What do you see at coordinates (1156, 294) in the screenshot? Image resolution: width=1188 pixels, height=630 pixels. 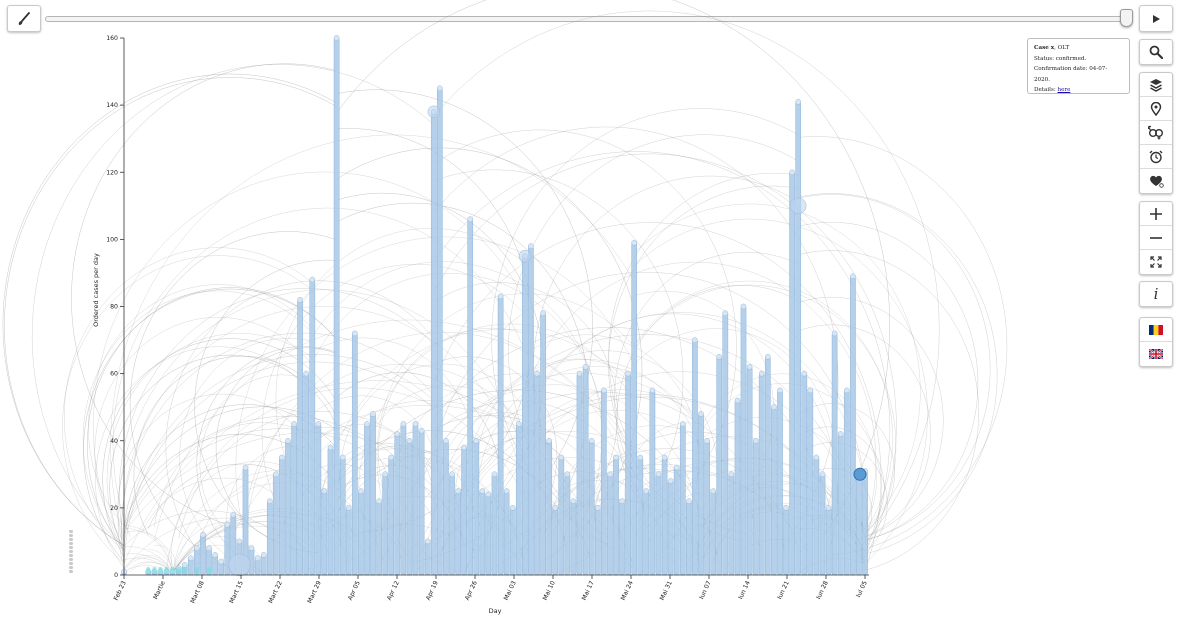 I see `info-button: i` at bounding box center [1156, 294].